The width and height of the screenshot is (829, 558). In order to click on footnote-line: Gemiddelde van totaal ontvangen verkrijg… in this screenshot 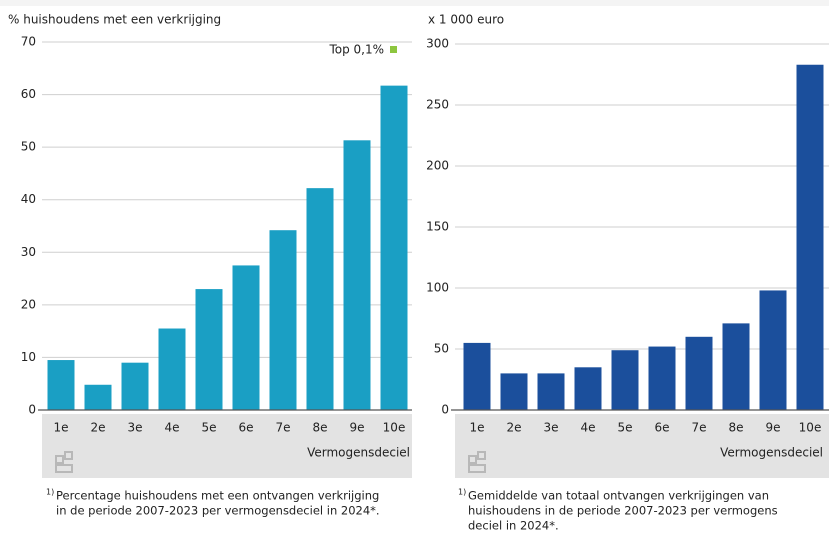, I will do `click(618, 496)`.